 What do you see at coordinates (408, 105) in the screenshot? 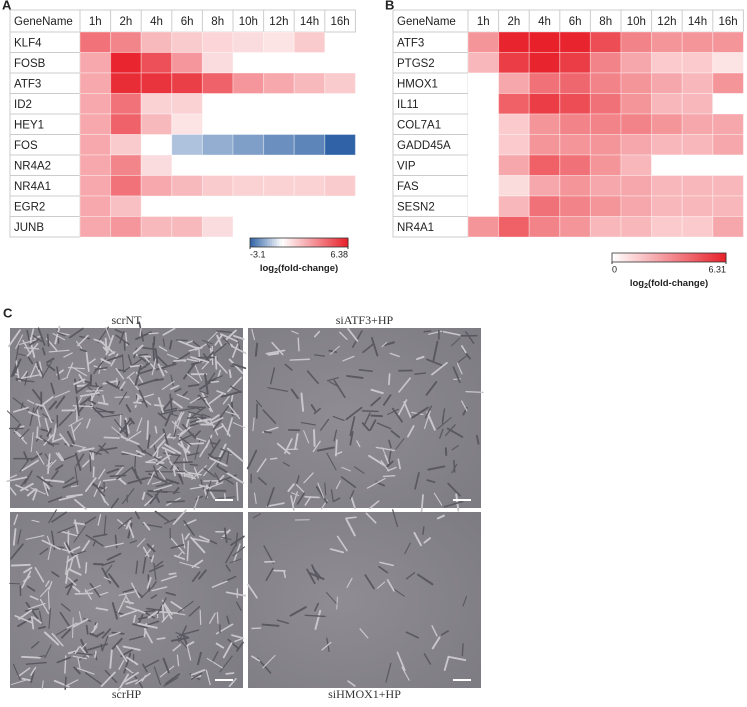
I see `gene-name: IL11` at bounding box center [408, 105].